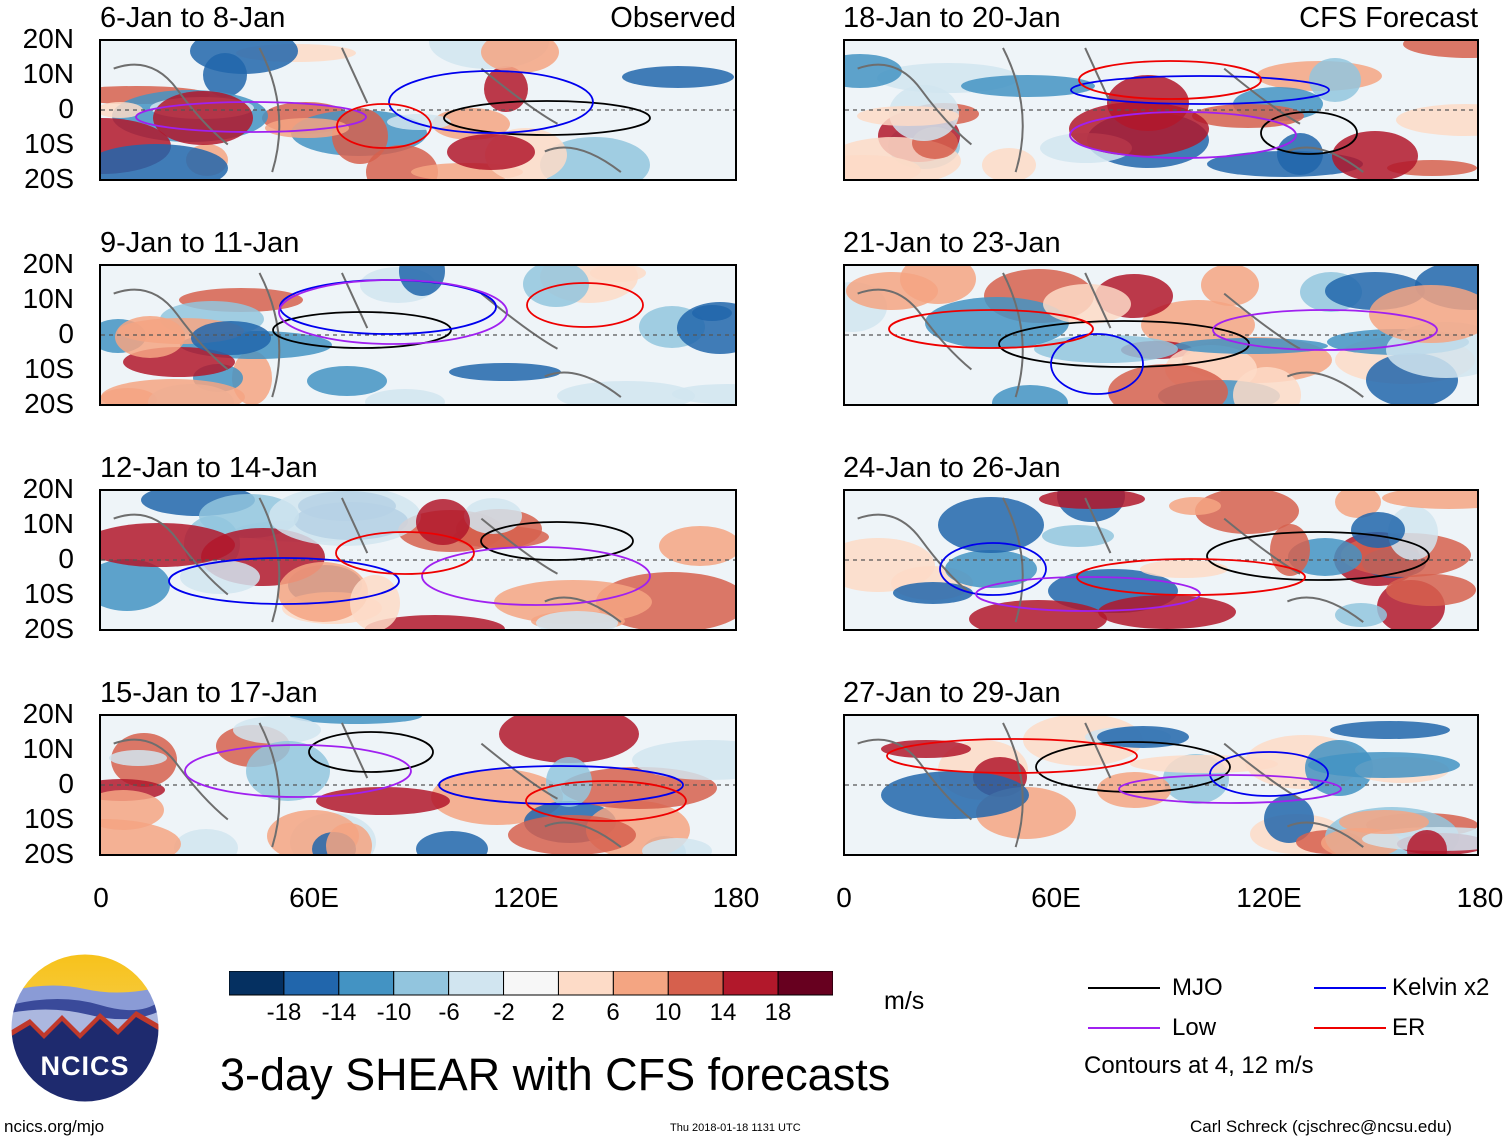 The width and height of the screenshot is (1510, 1142). What do you see at coordinates (735, 1128) in the screenshot?
I see `footer-timestamp: Thu 2018-01-18 1131 UTC` at bounding box center [735, 1128].